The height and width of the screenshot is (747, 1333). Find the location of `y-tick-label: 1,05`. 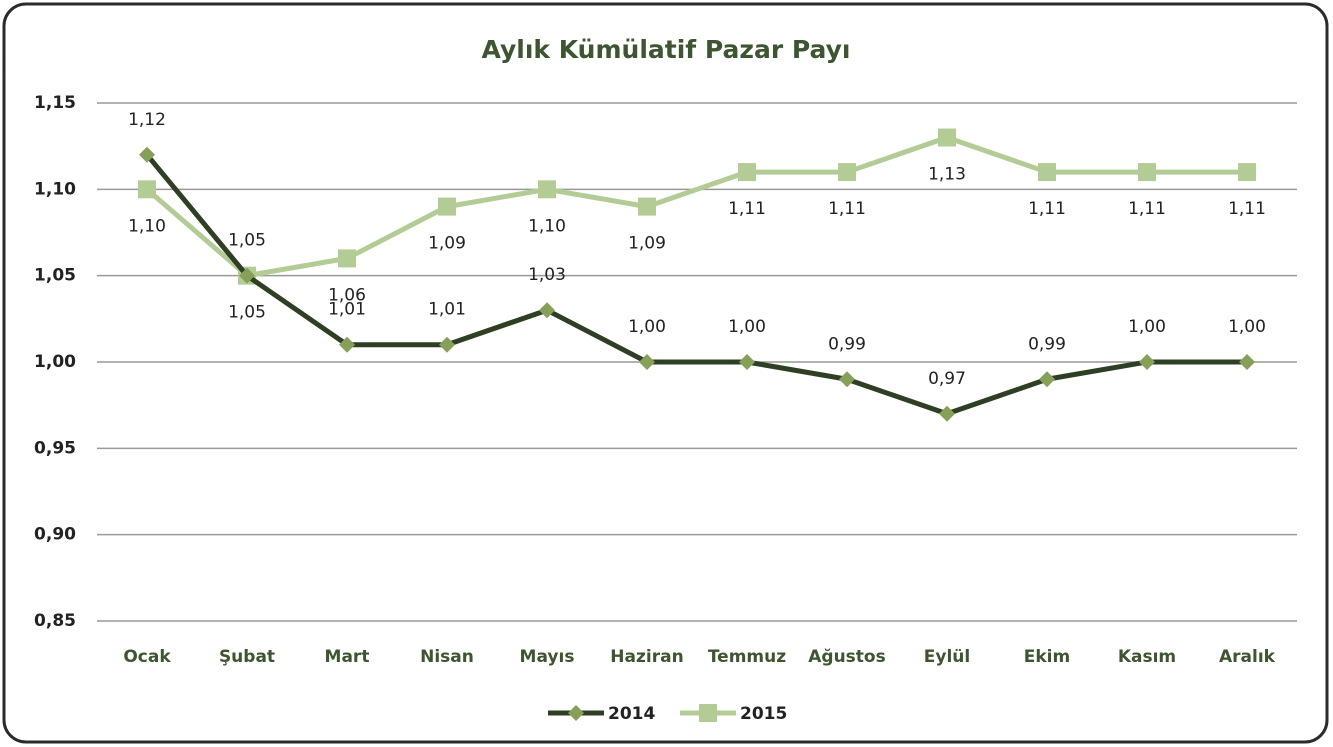

y-tick-label: 1,05 is located at coordinates (55, 276).